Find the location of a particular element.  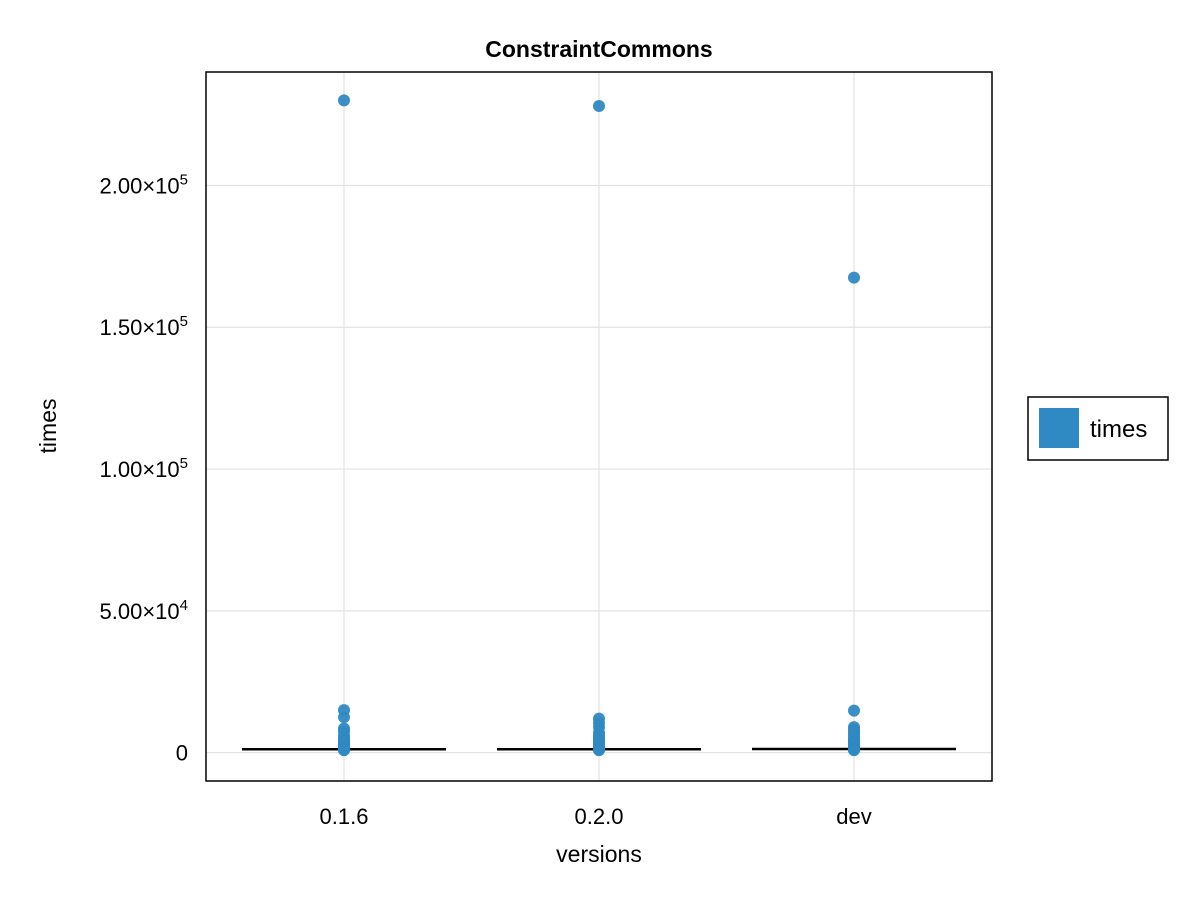

y-tick-label: 5.00×10⁴ is located at coordinates (144, 610).